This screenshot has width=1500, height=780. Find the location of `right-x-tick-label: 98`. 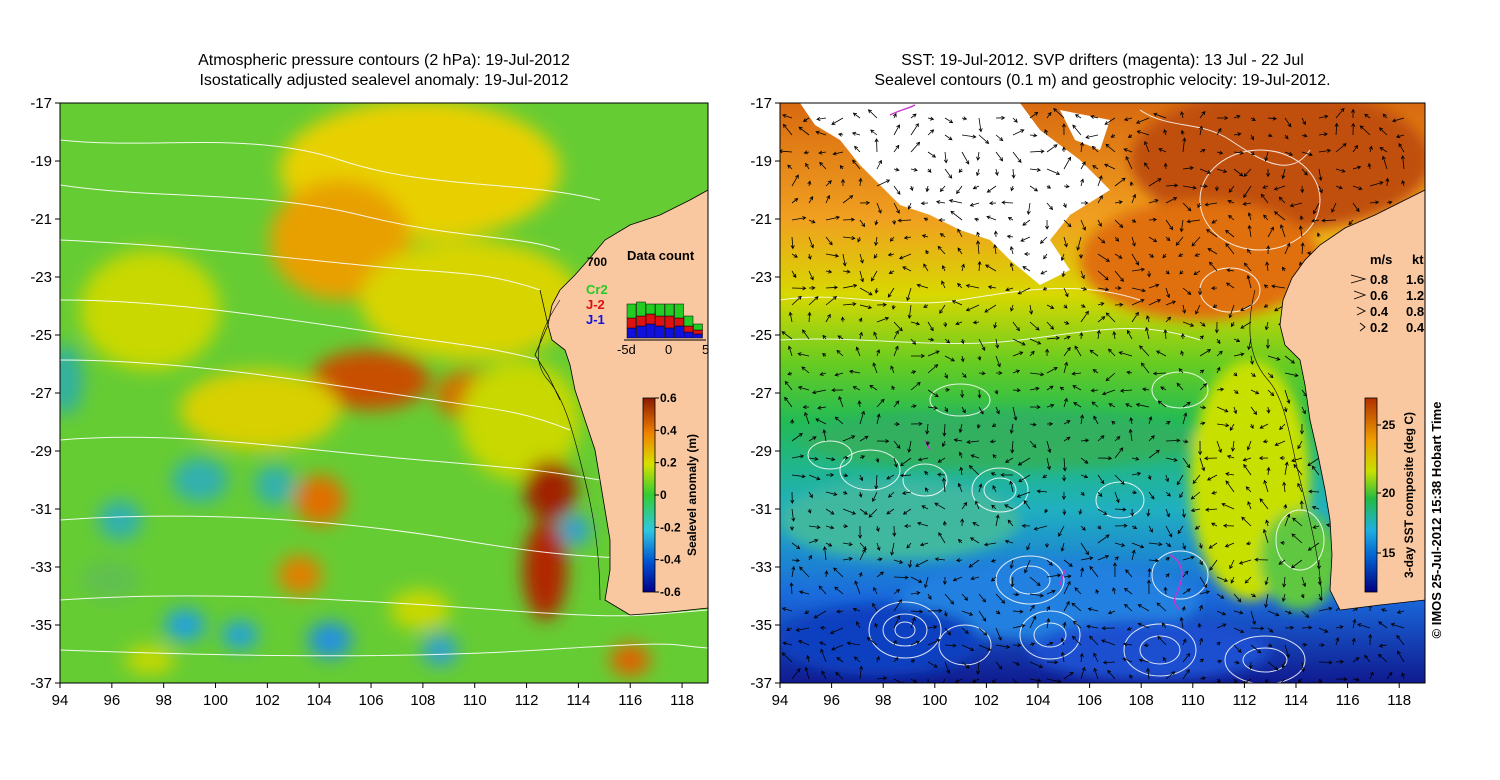

right-x-tick-label: 98 is located at coordinates (883, 700).